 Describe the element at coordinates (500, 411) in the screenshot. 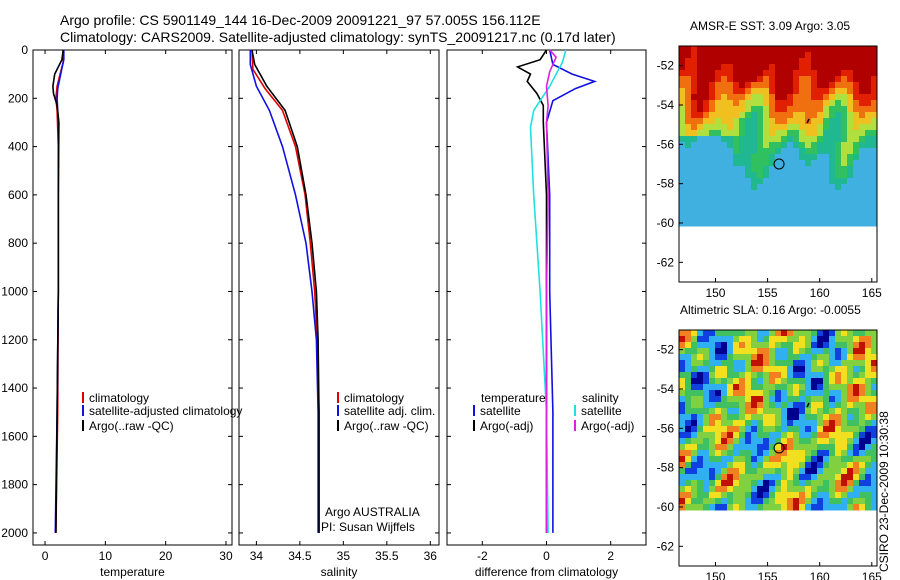

I see `diff-legend-temp-satellite-label: satellite` at that location.